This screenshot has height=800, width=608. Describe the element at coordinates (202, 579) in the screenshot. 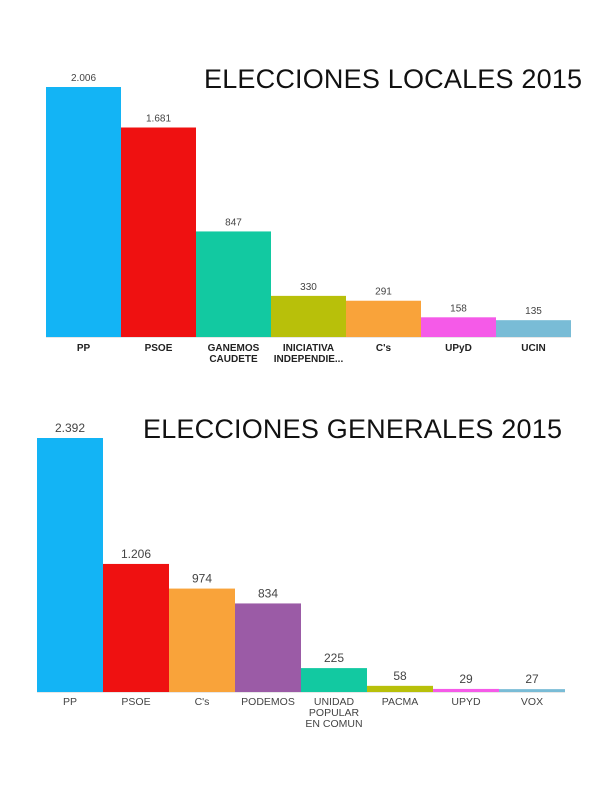

I see `data-label-1-2: 974` at that location.